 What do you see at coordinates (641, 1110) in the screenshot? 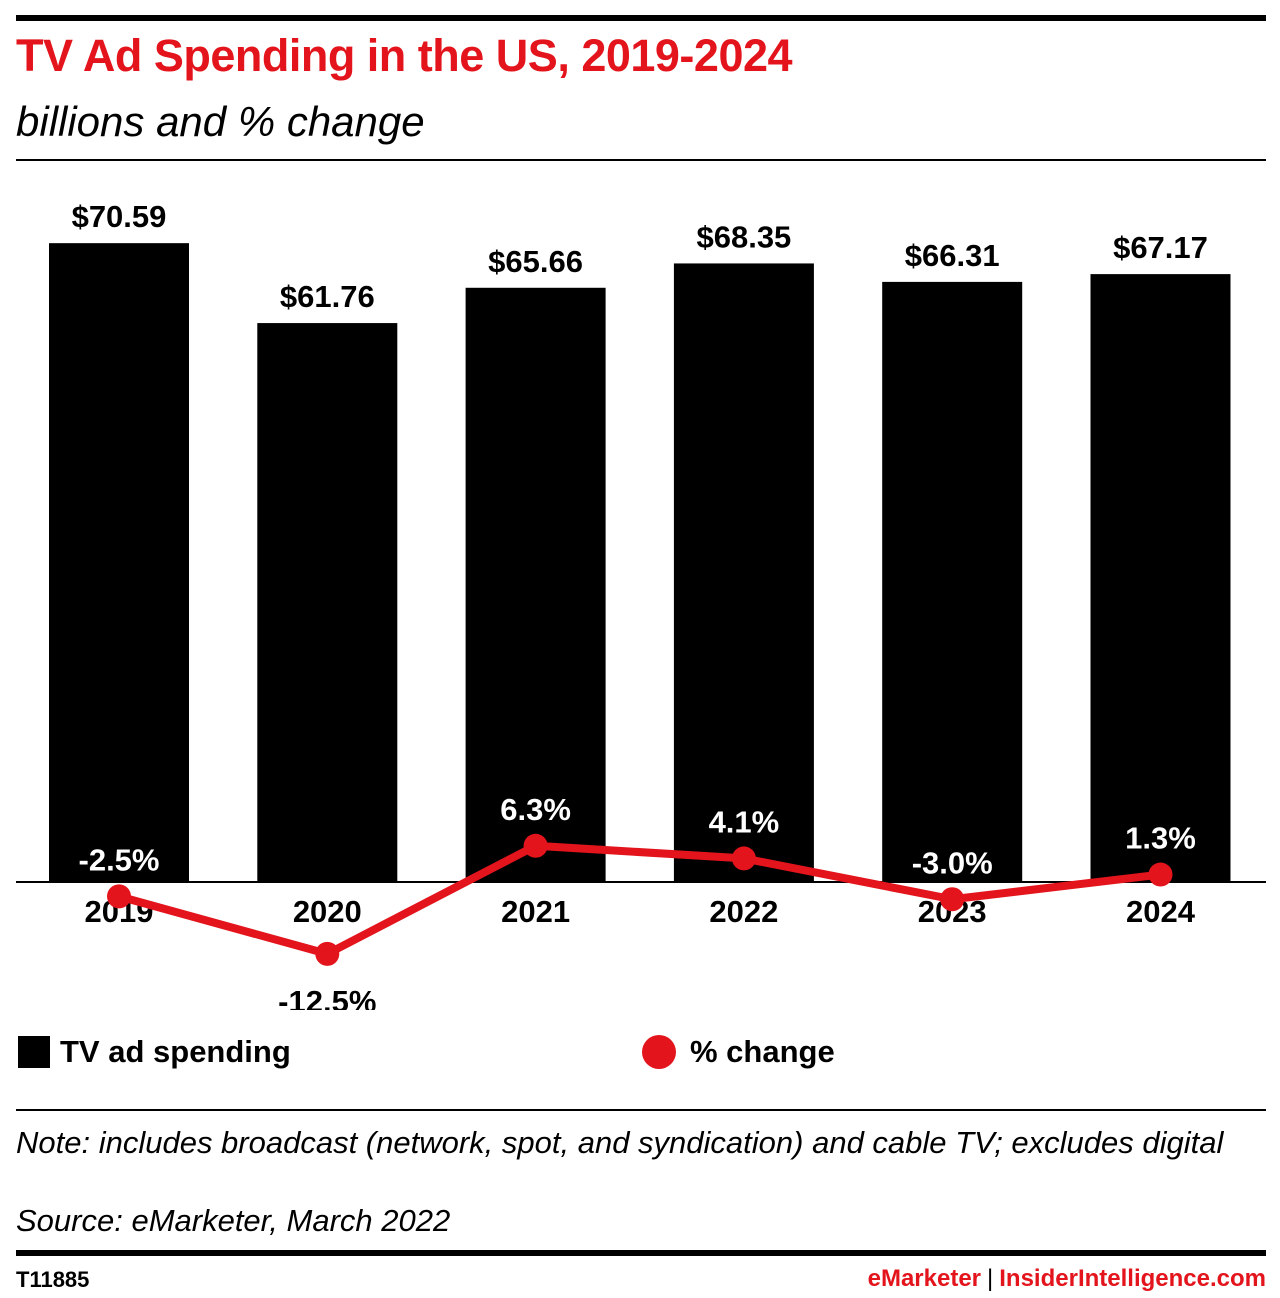
I see `notes-divider` at bounding box center [641, 1110].